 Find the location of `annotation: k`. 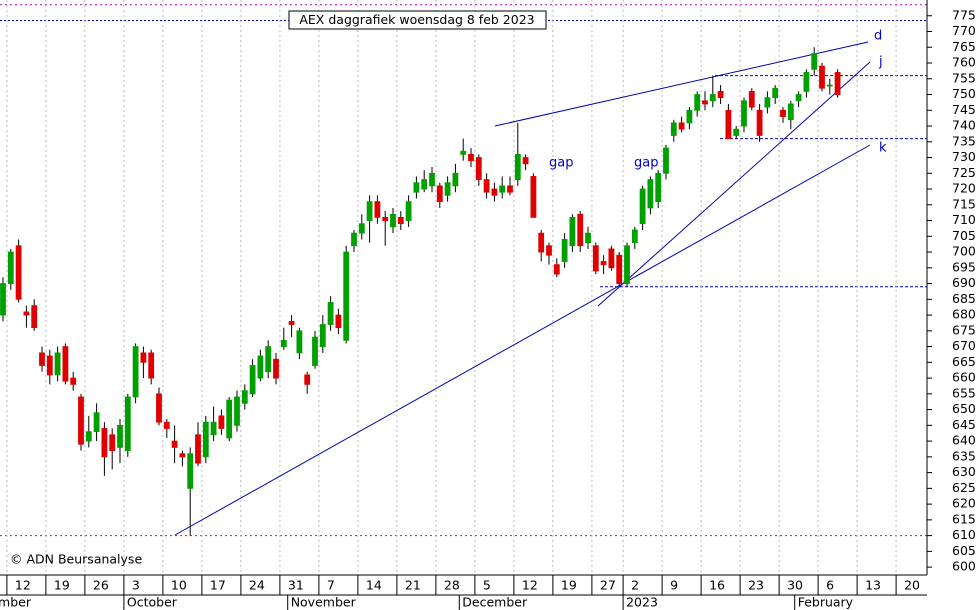

annotation: k is located at coordinates (883, 148).